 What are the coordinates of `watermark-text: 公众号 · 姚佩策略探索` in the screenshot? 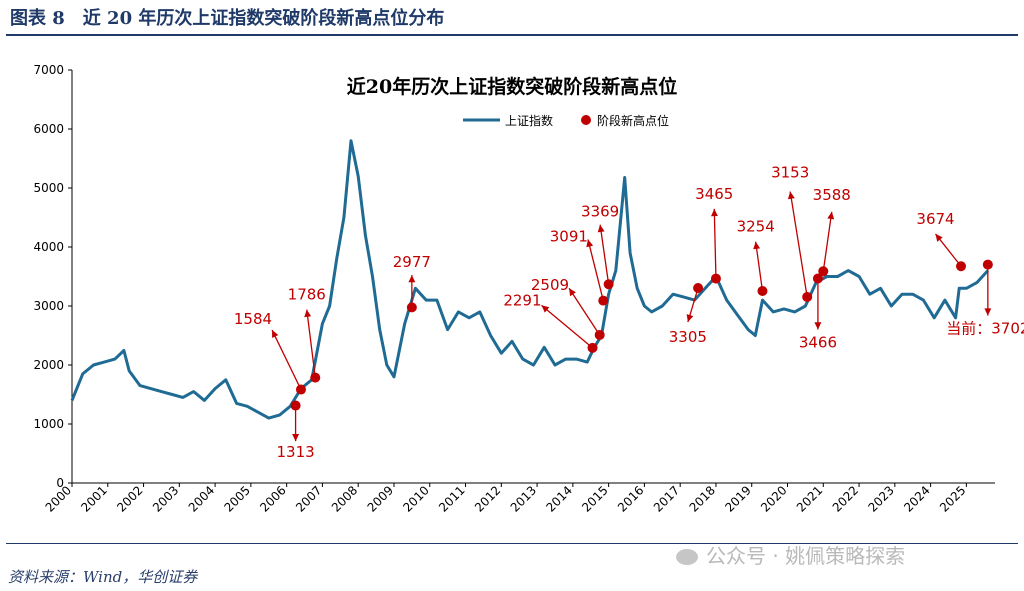 It's located at (806, 556).